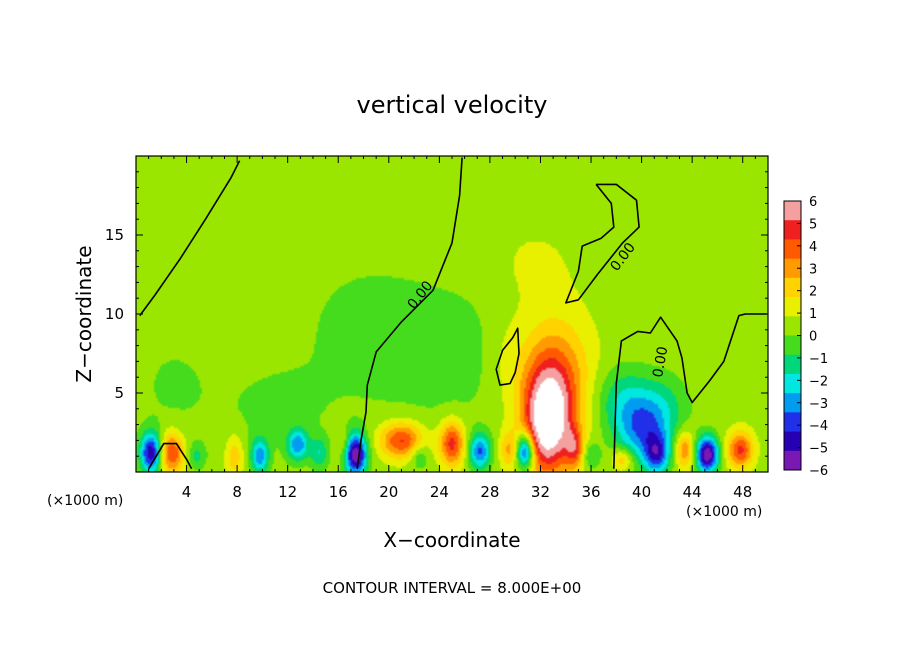 The height and width of the screenshot is (654, 904). I want to click on colorbar: 6 5 4 3 2 1 0 −1 −2 −3 −4 −5 −6, so click(805, 337).